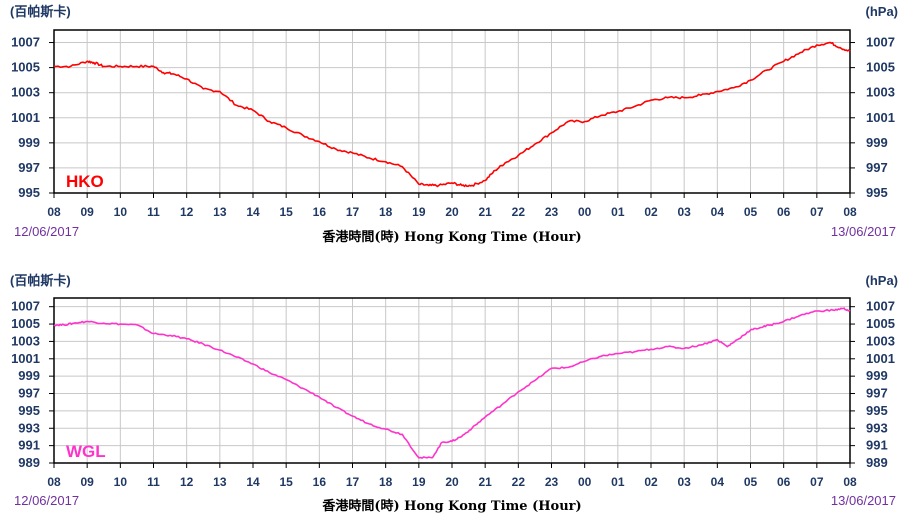 The image size is (907, 517). Describe the element at coordinates (29, 393) in the screenshot. I see `chart2-ytick-left: 997` at that location.